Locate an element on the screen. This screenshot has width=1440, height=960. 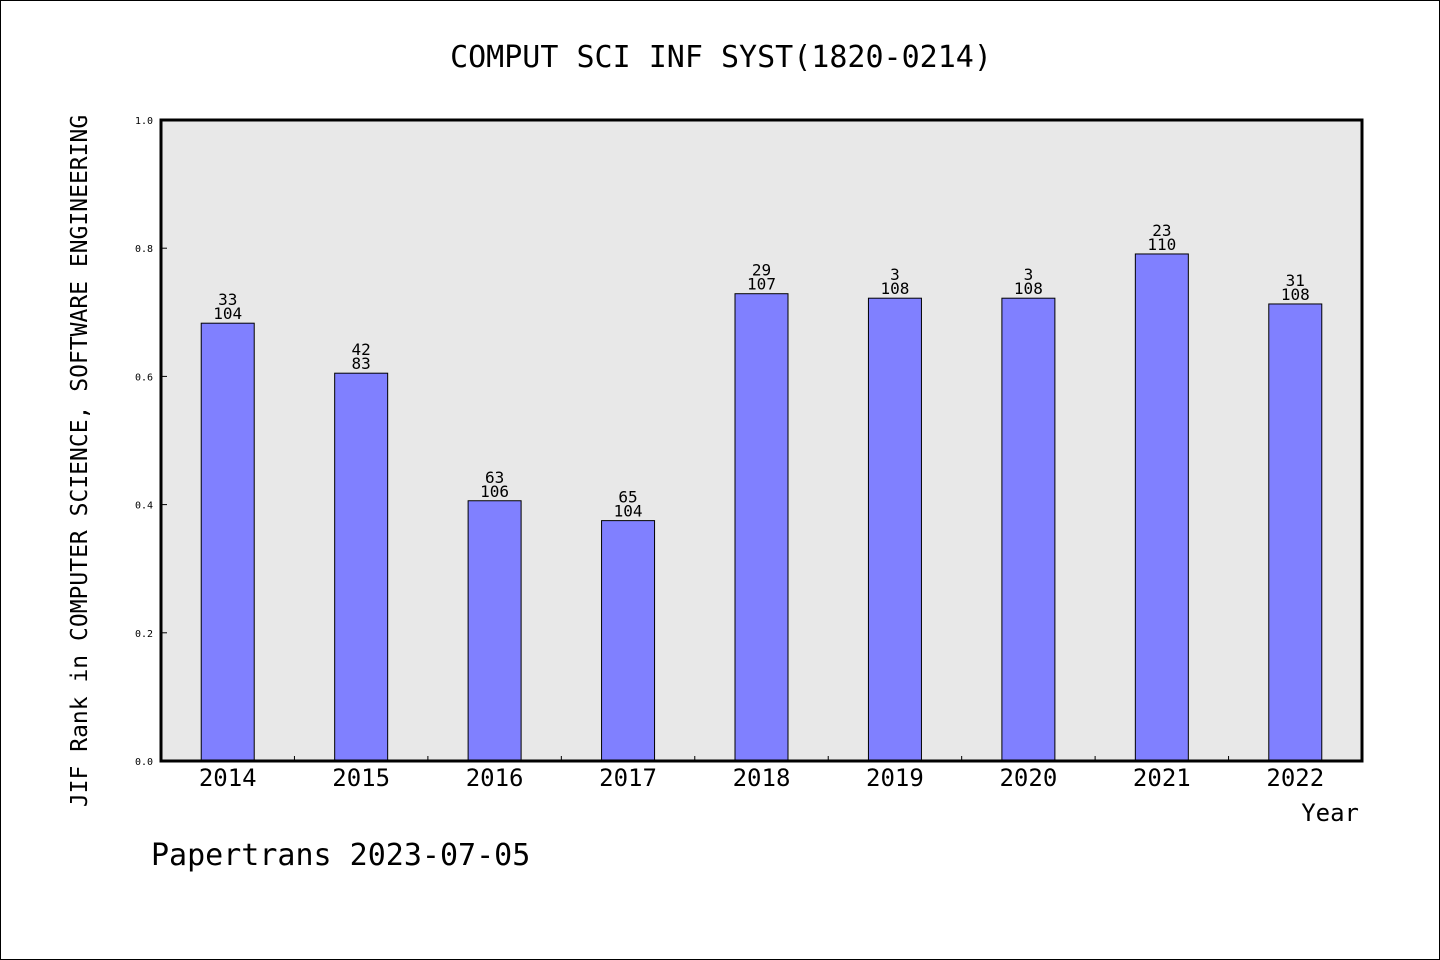
bar-rank-label: 31 is located at coordinates (1295, 280).